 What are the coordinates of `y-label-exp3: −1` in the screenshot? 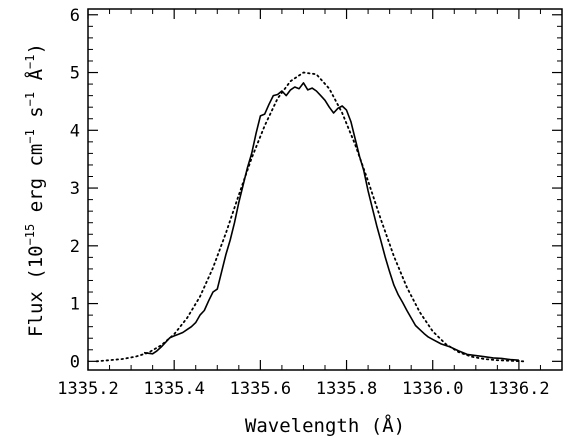 It's located at (30, 99).